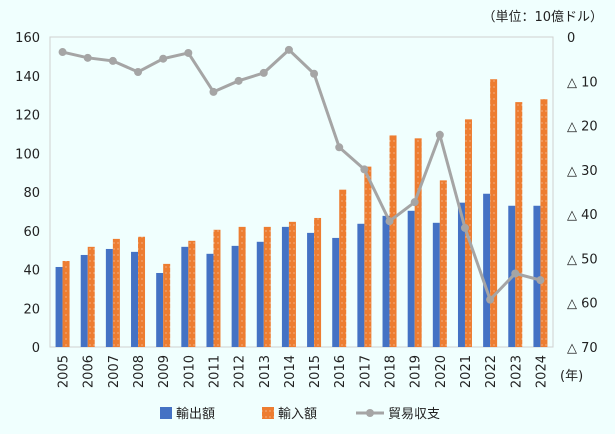 This screenshot has height=434, width=615. Describe the element at coordinates (164, 371) in the screenshot. I see `x-tick-label: 2009` at that location.